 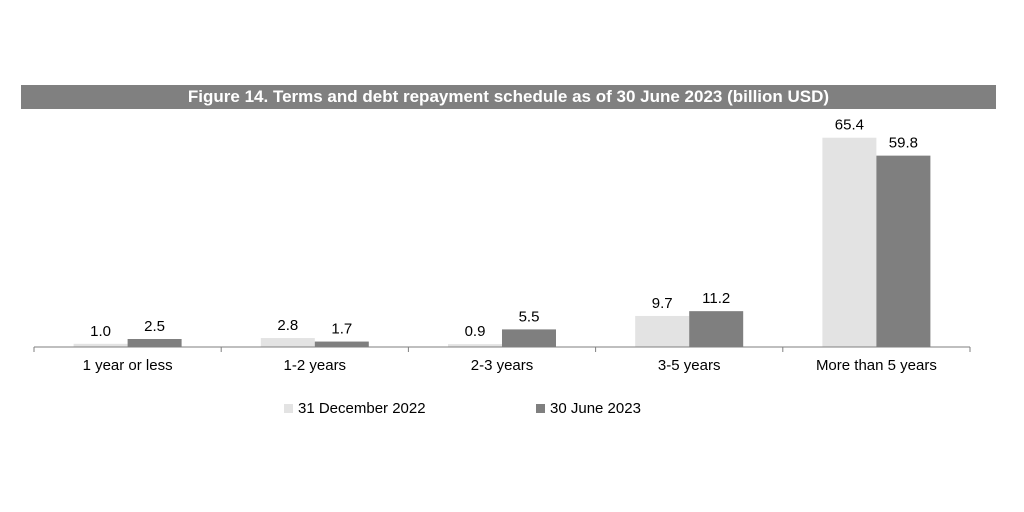 I want to click on legend-item-jun-2023: 30 June 2023, so click(x=588, y=408).